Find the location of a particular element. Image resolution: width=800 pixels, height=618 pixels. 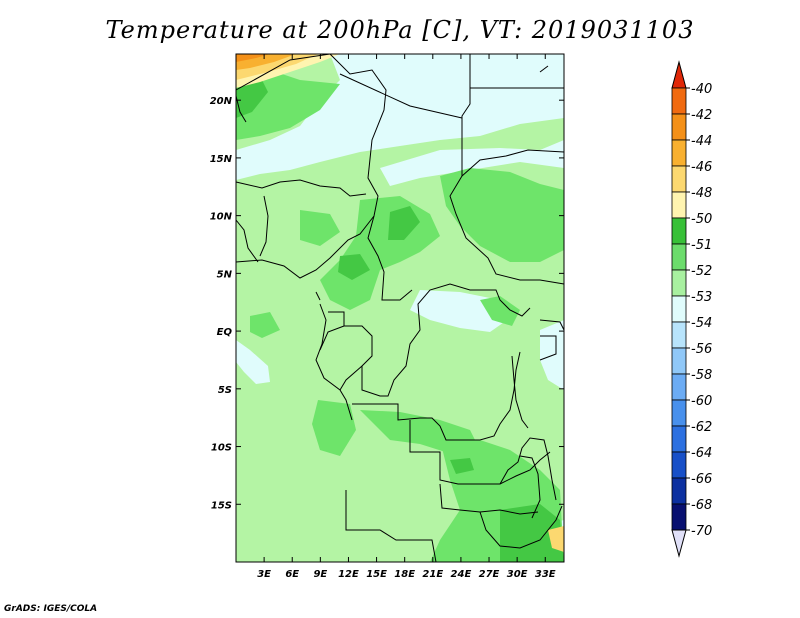

colorbar-label: -52 is located at coordinates (701, 271).